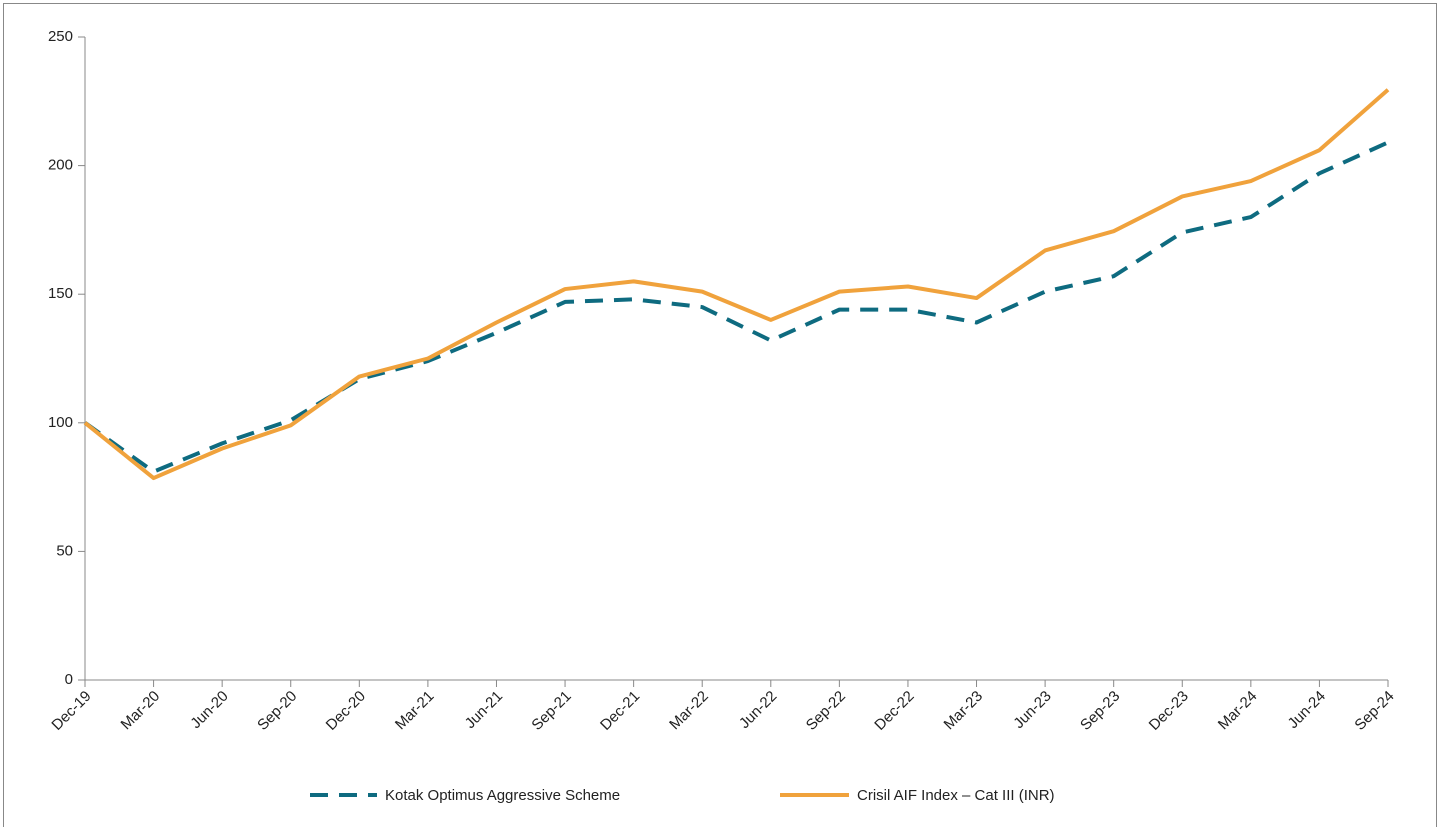  Describe the element at coordinates (60, 293) in the screenshot. I see `y-tick-label: 150` at that location.